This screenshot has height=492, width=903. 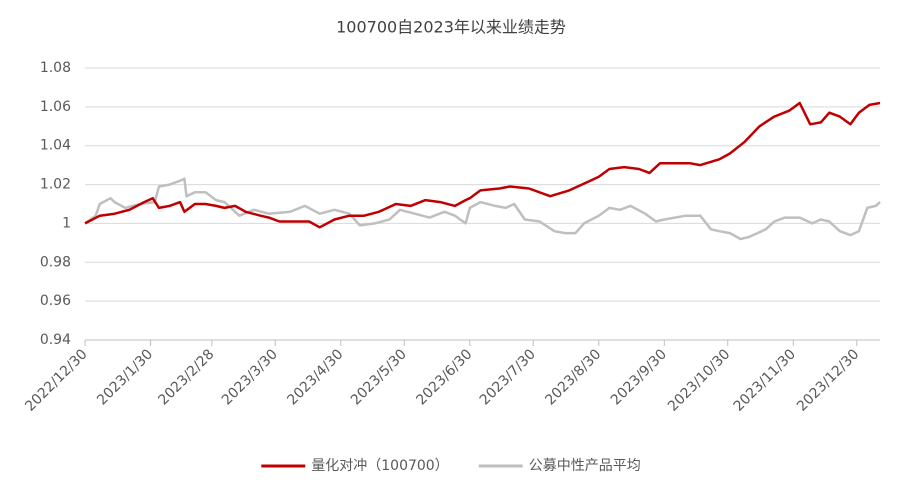 I want to click on y-tick-label: 1.02, so click(x=55, y=185).